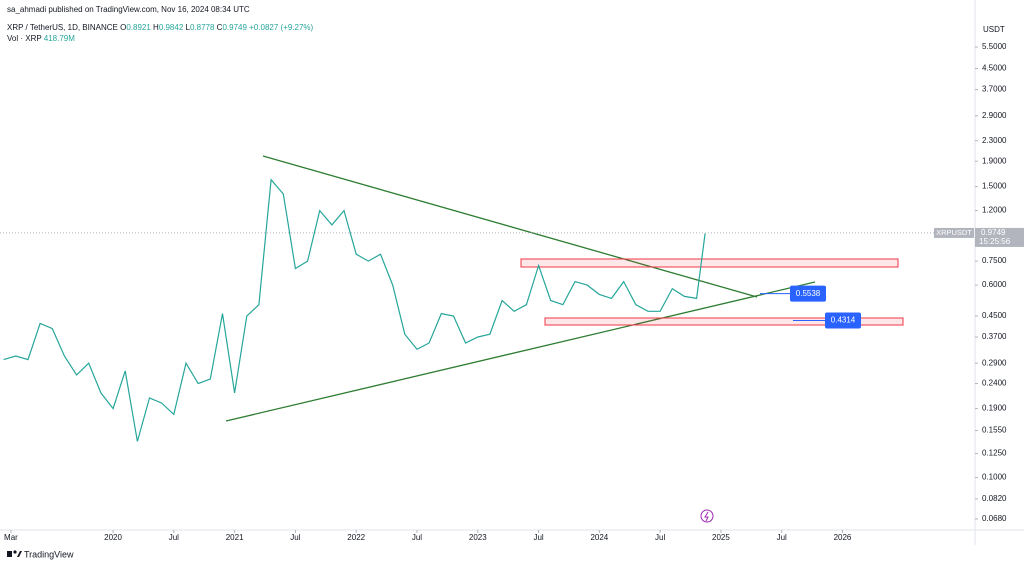 This screenshot has height=566, width=1024. I want to click on symbol-tag, so click(954, 232).